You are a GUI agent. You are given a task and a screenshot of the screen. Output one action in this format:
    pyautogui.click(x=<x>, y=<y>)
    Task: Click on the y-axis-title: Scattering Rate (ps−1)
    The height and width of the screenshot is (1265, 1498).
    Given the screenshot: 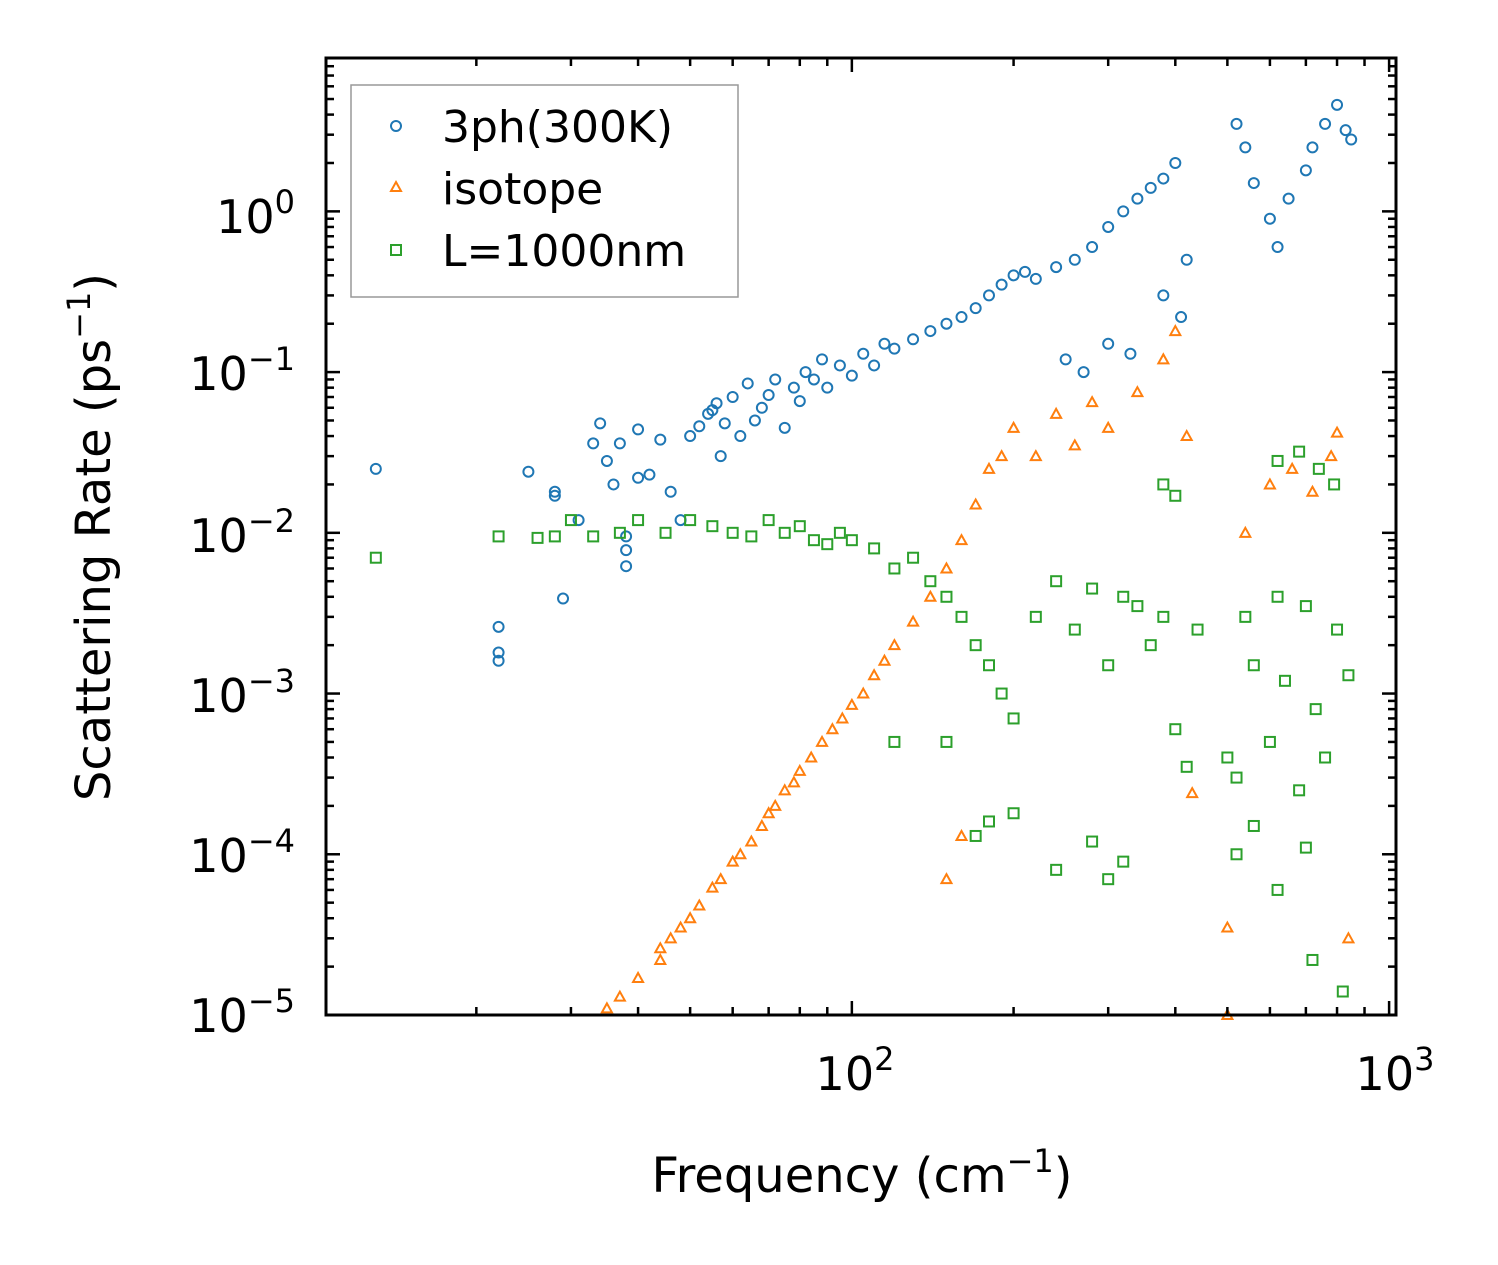 What is the action you would take?
    pyautogui.click(x=91, y=537)
    